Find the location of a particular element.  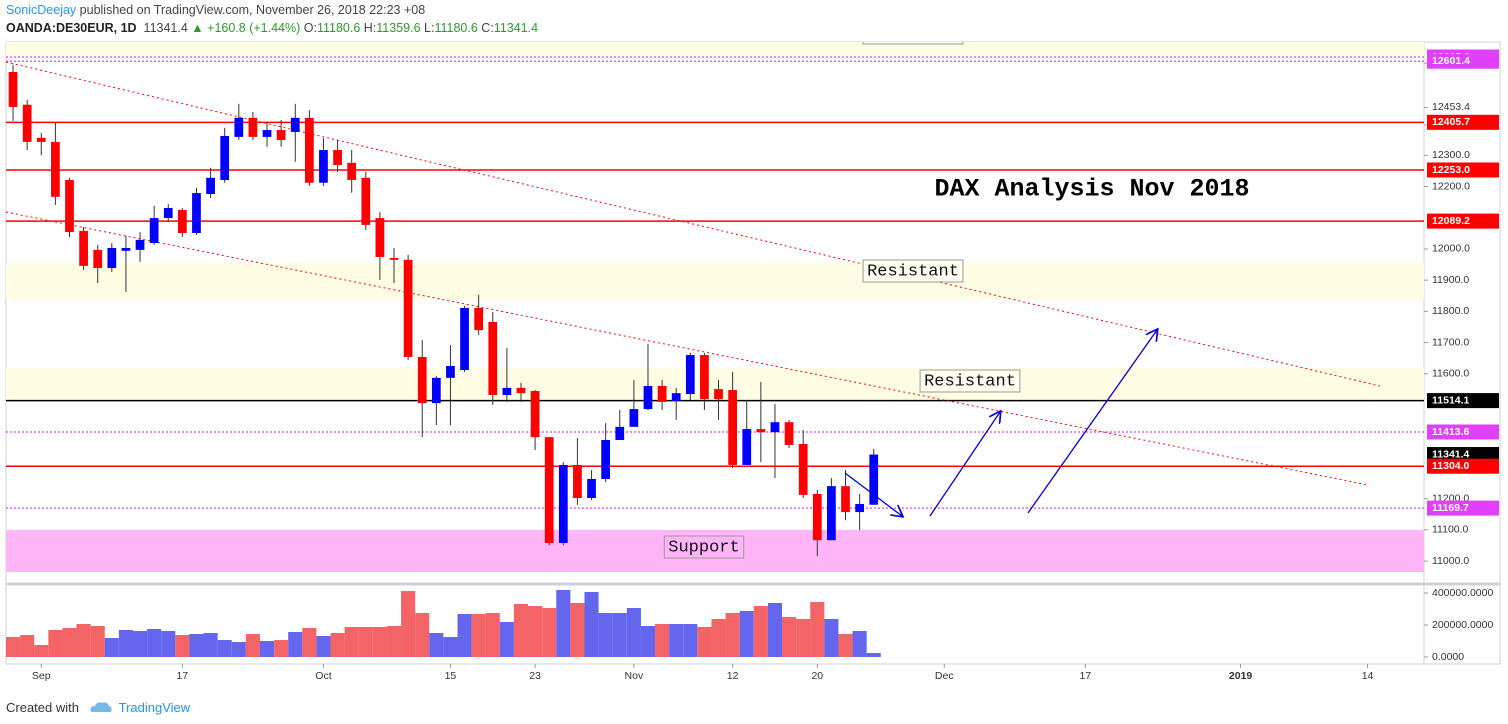

ohlc-value: 11359.6 is located at coordinates (398, 28).